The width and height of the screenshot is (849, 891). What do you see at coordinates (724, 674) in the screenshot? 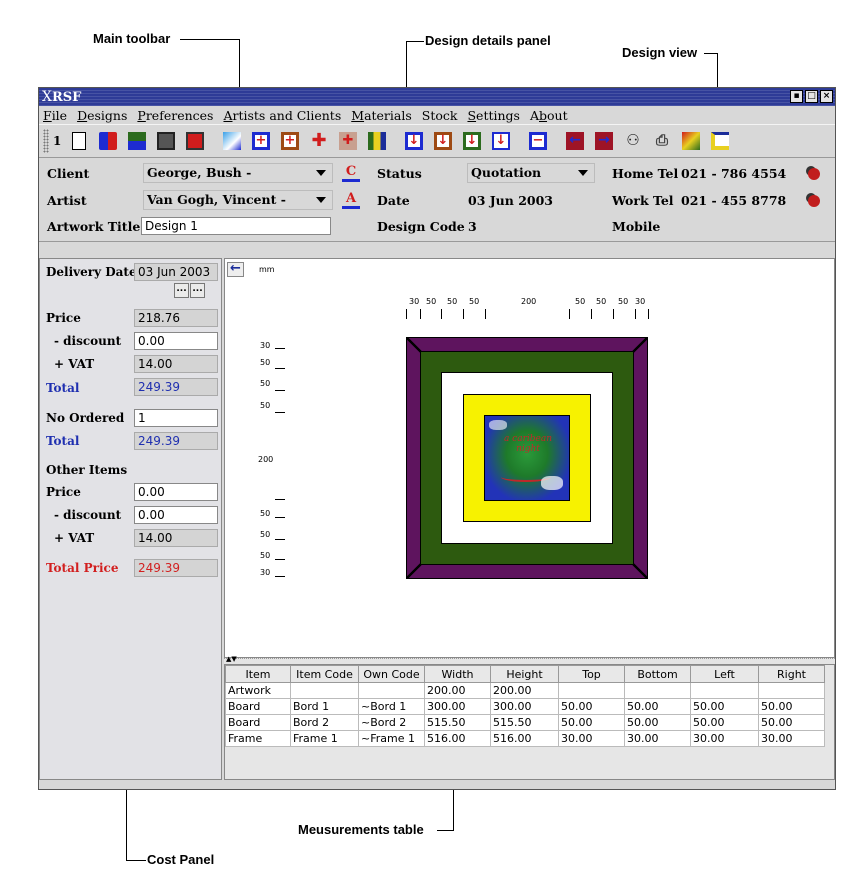
I see `col-header: Left` at bounding box center [724, 674].